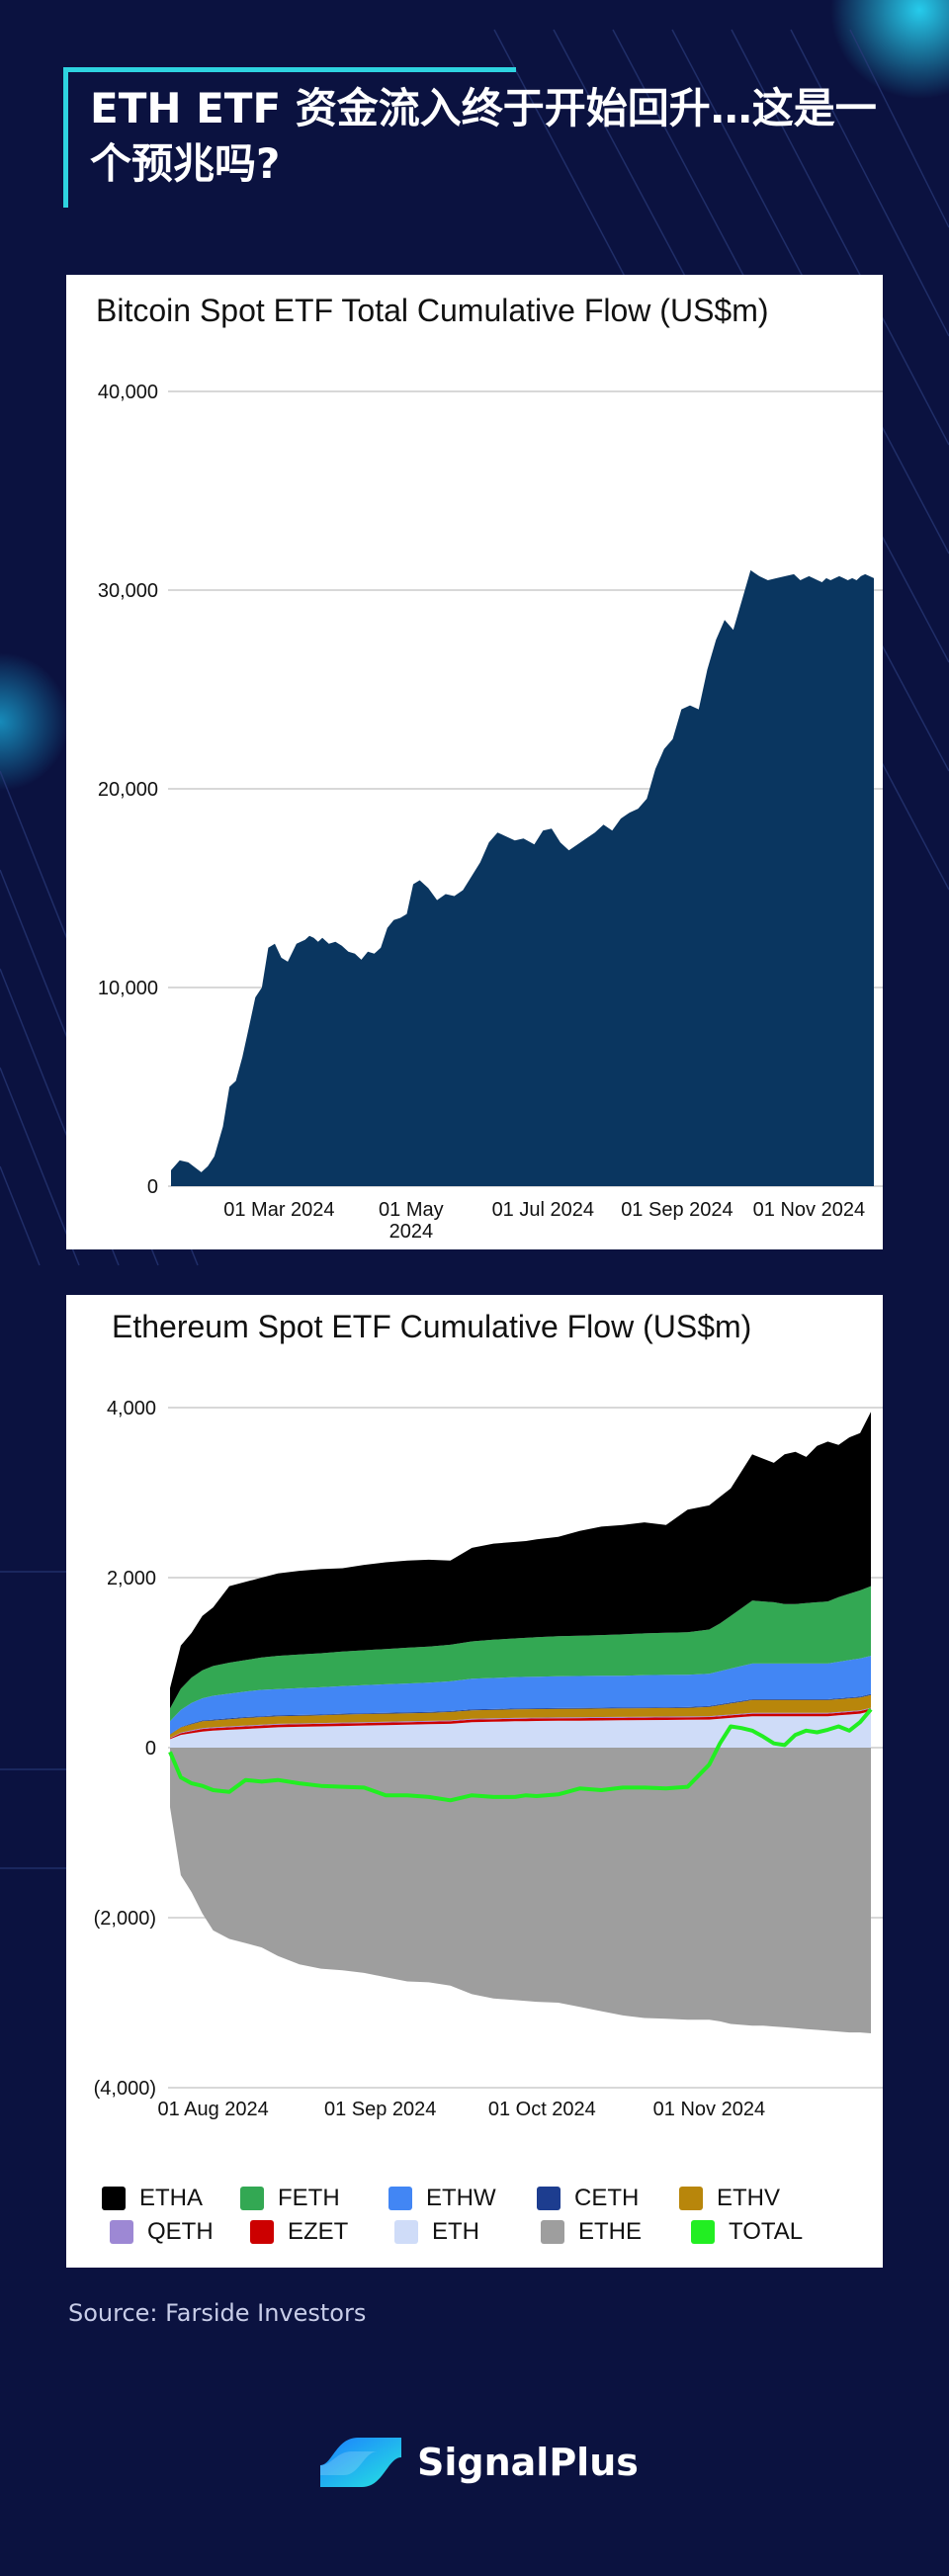  I want to click on btc-x-tick-label: 2024, so click(412, 1232).